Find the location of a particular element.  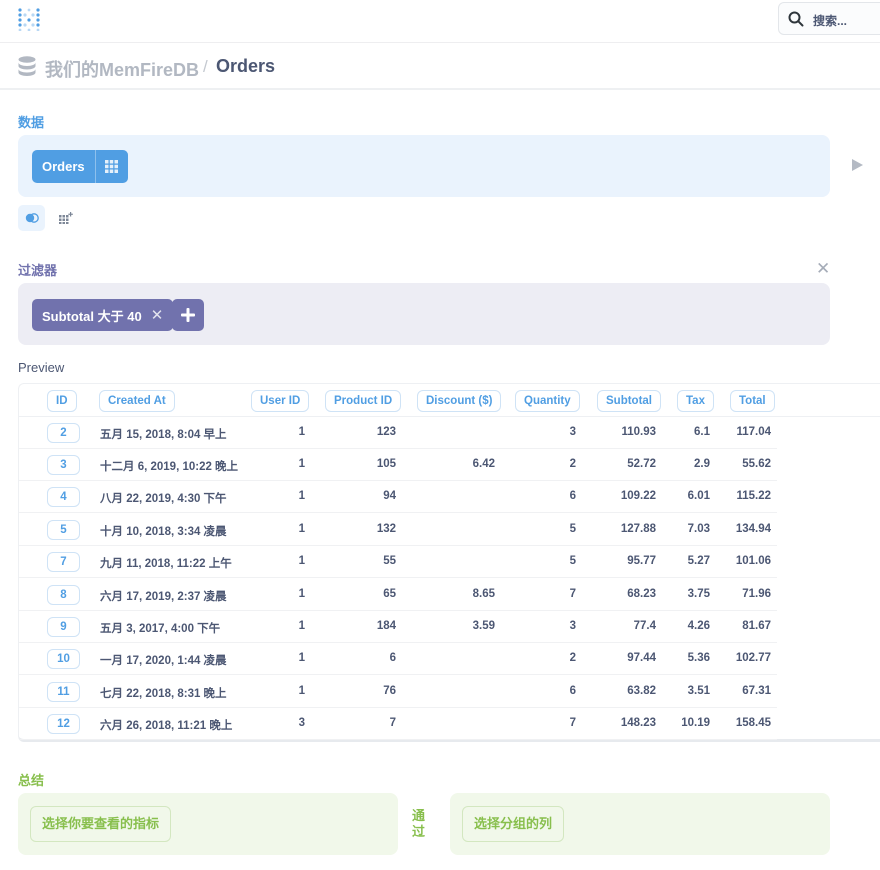

row-id-link: 4 is located at coordinates (63, 497).